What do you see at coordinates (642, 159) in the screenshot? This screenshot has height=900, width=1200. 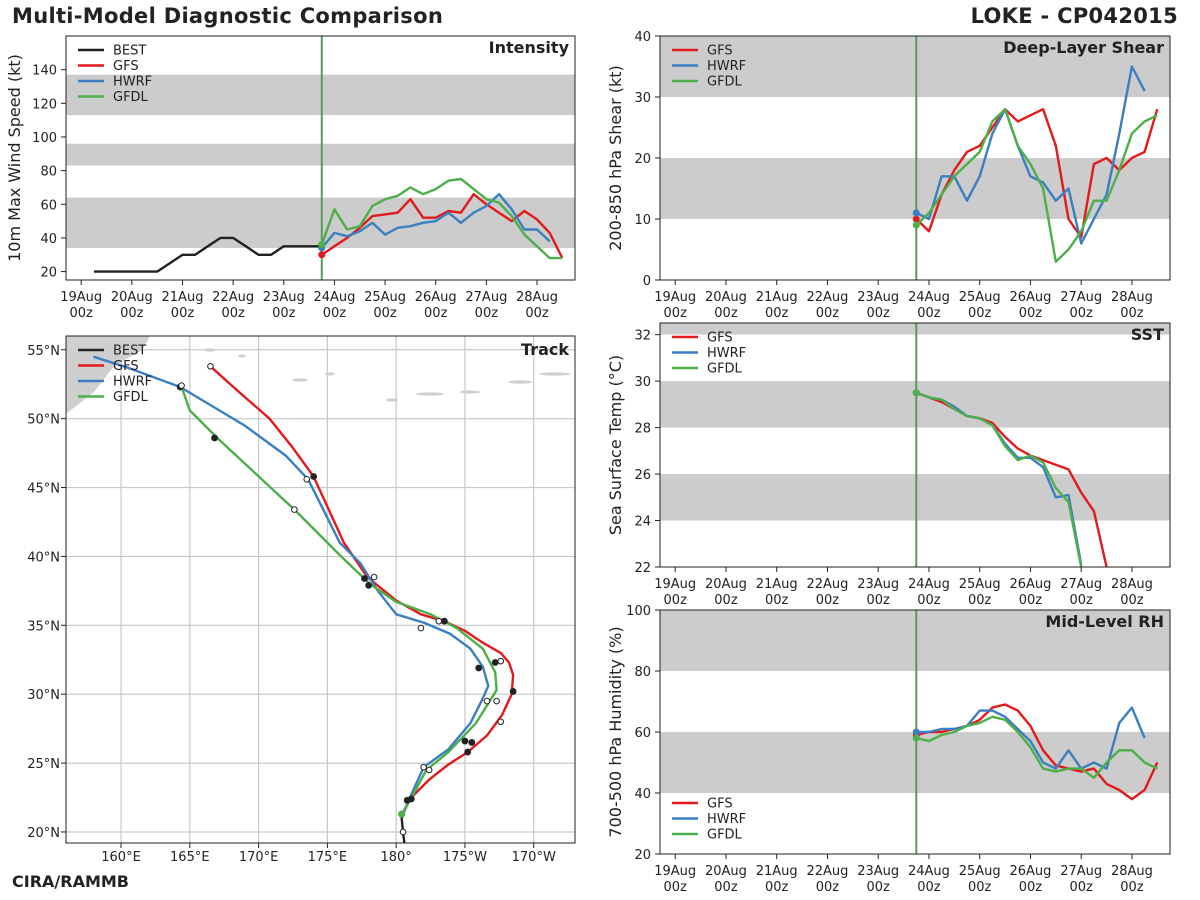 I see `shear-ytick-label: 20` at bounding box center [642, 159].